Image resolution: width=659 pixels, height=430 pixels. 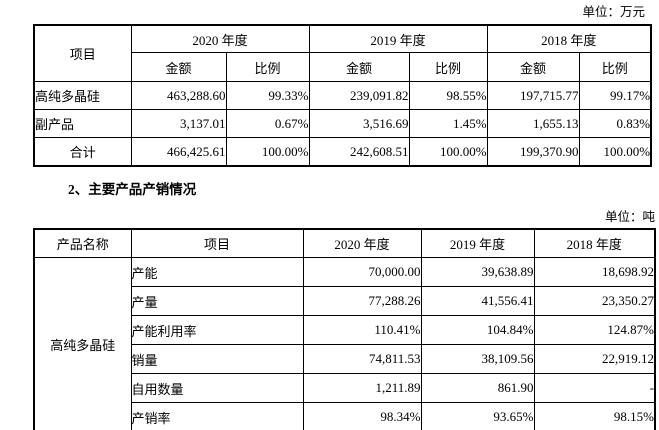 What do you see at coordinates (132, 189) in the screenshot?
I see `section-heading: 2、主要产品产销情况` at bounding box center [132, 189].